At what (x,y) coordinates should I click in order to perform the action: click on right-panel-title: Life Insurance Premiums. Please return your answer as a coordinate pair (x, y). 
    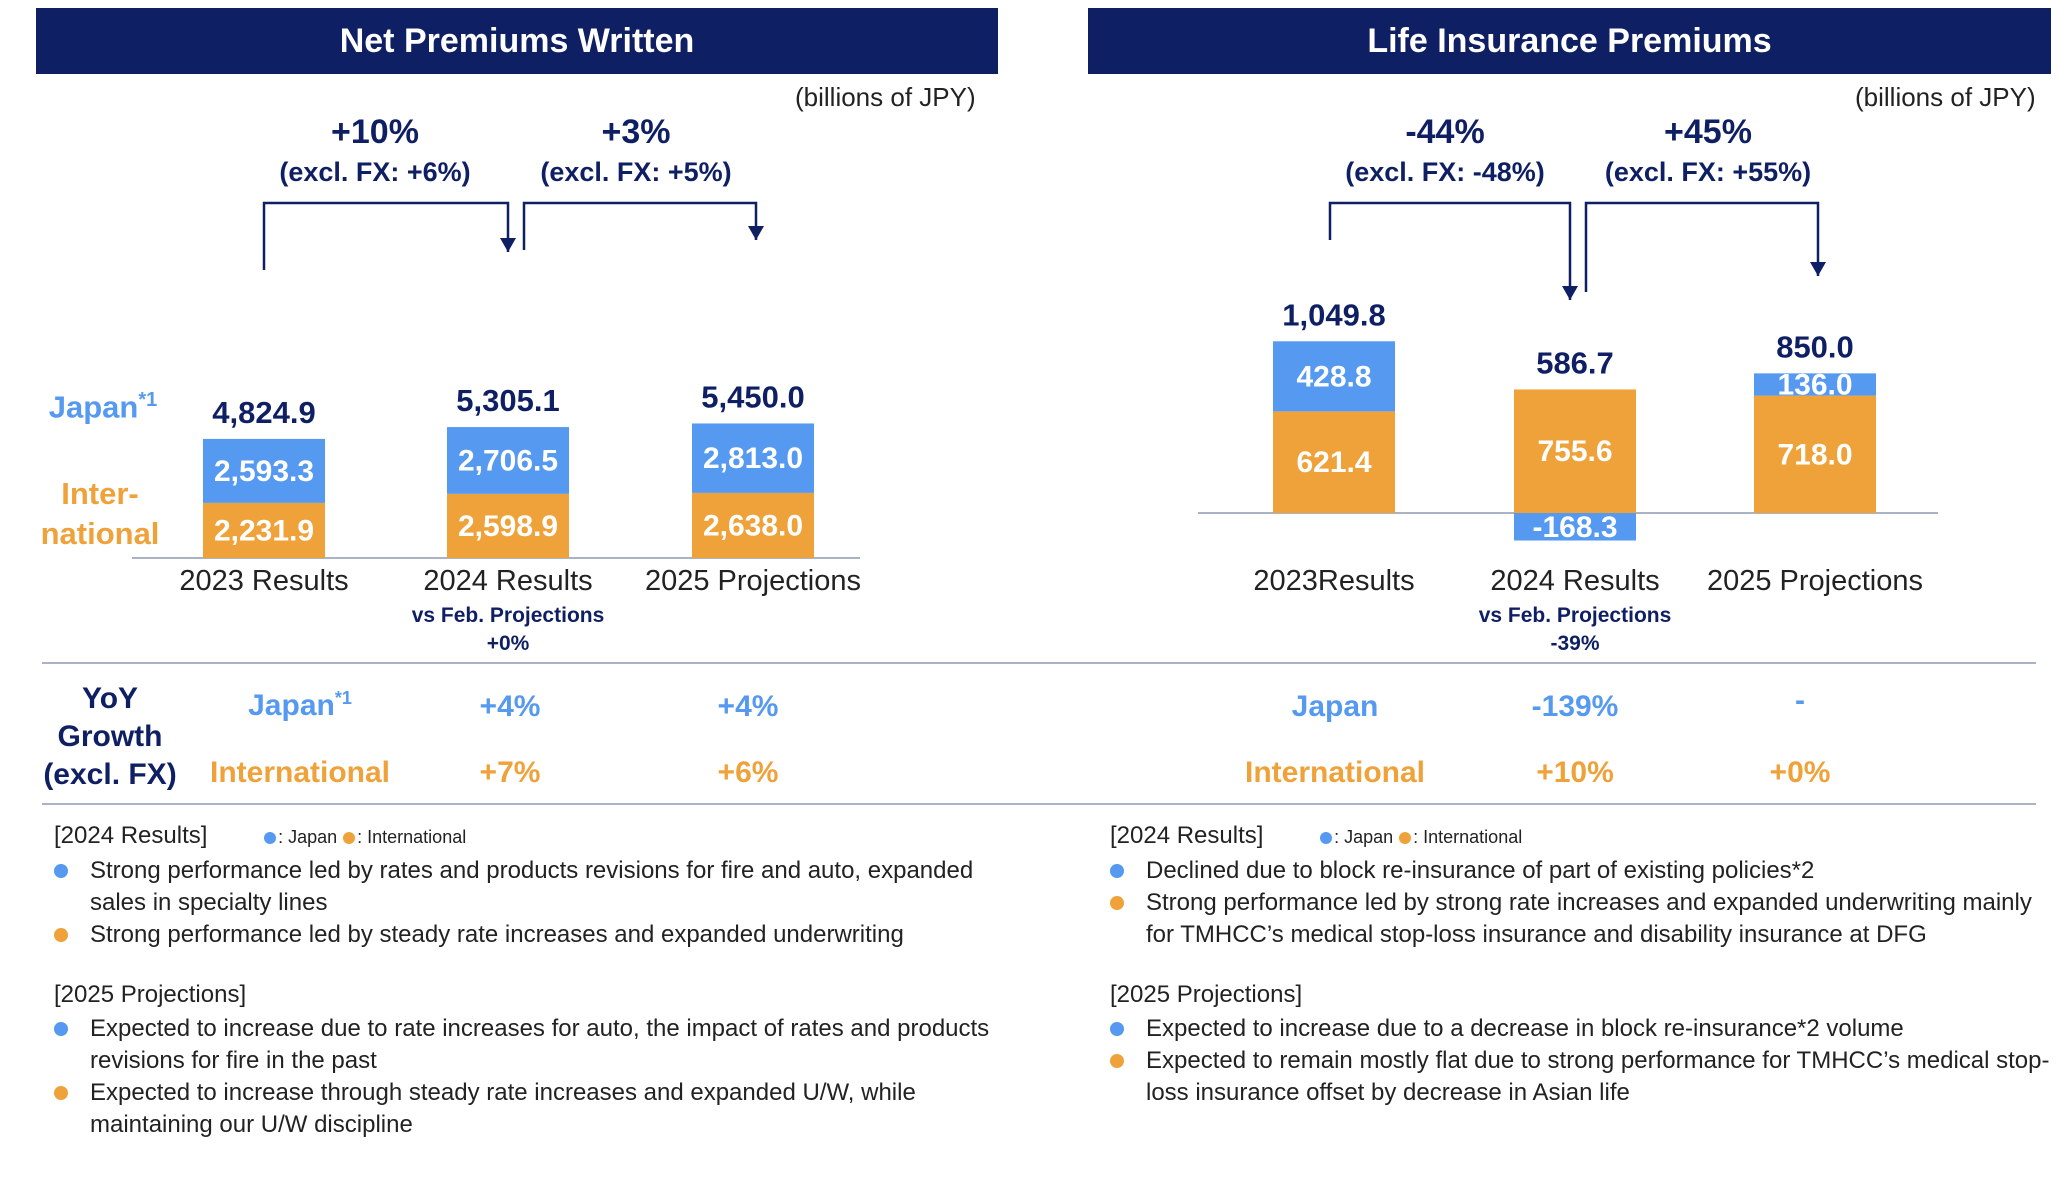
    Looking at the image, I should click on (1569, 41).